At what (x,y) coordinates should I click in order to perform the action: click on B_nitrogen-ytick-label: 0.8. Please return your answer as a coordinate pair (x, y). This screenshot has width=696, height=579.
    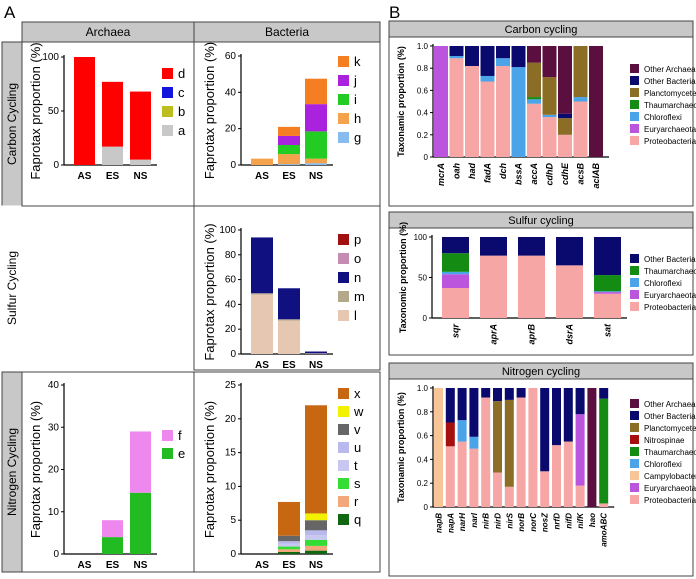
    Looking at the image, I should click on (423, 412).